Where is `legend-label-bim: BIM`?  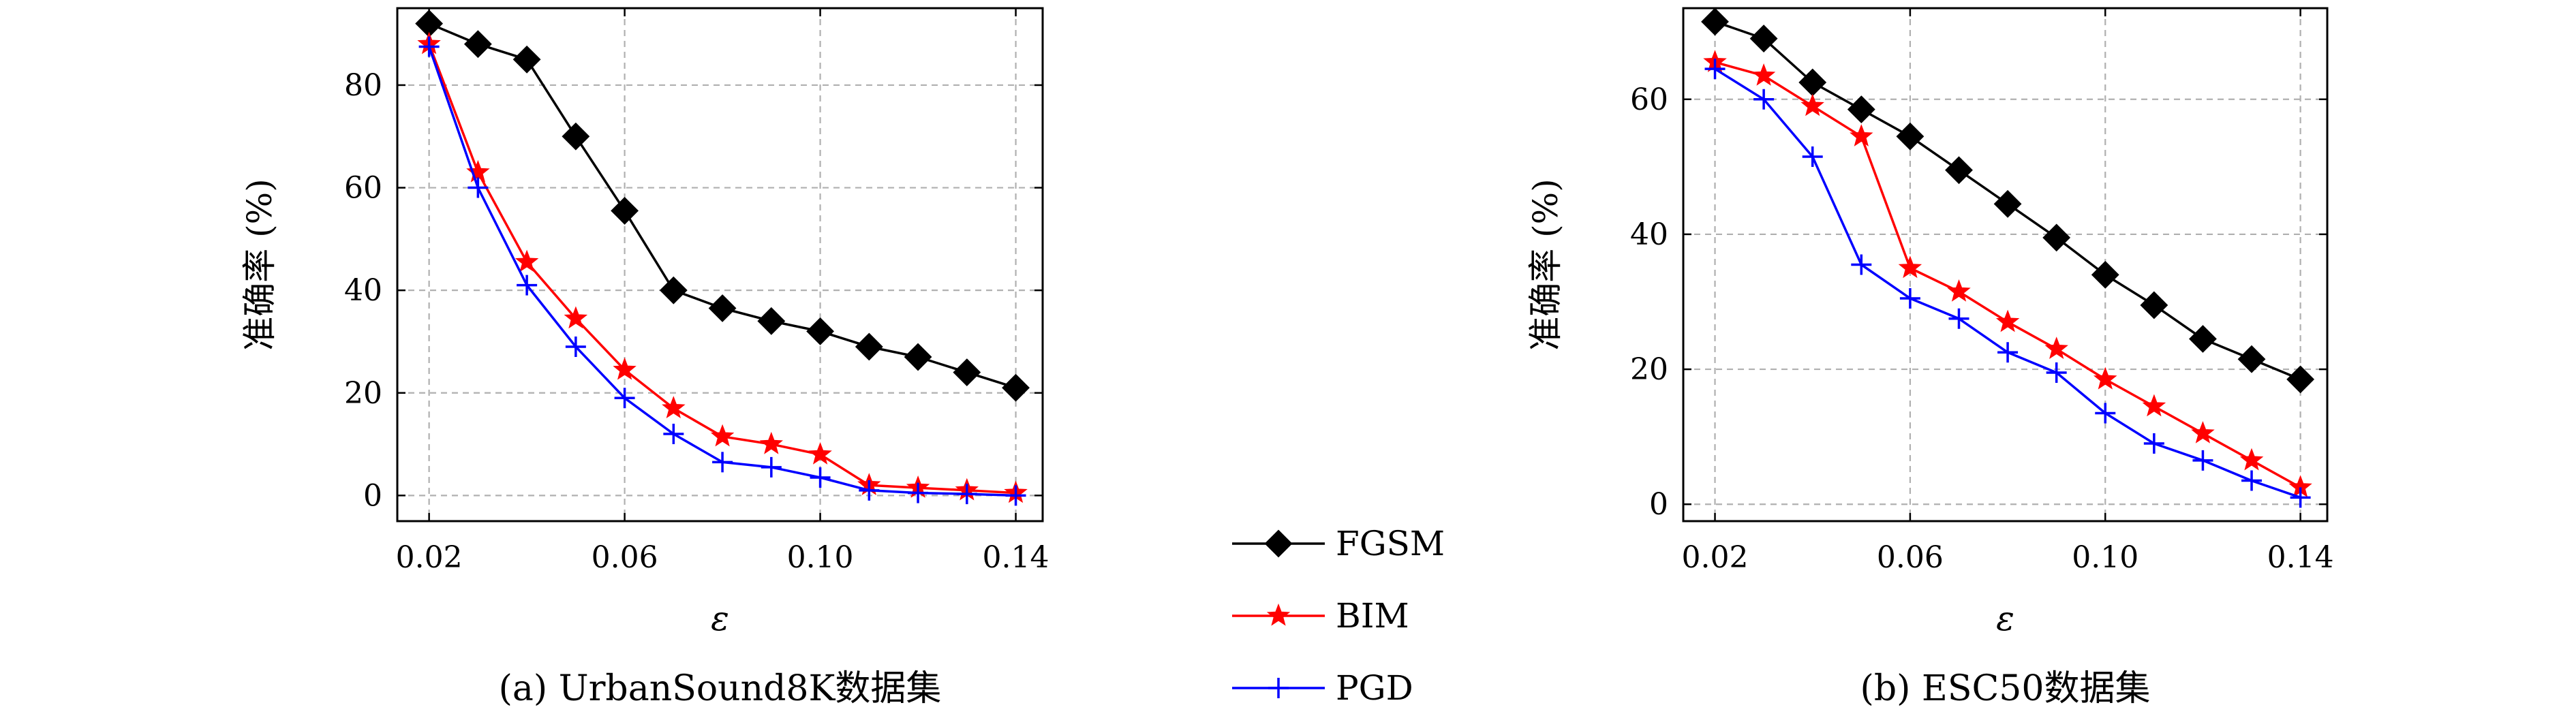 legend-label-bim: BIM is located at coordinates (1372, 616).